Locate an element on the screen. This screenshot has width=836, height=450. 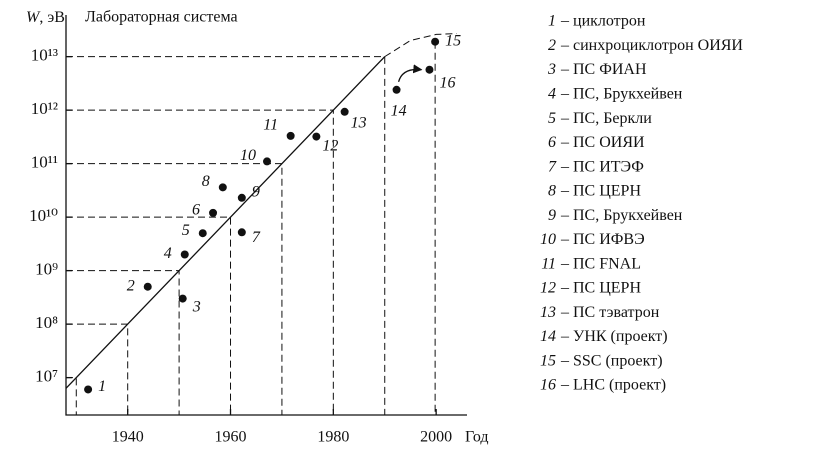
point-label: 14 is located at coordinates (399, 110).